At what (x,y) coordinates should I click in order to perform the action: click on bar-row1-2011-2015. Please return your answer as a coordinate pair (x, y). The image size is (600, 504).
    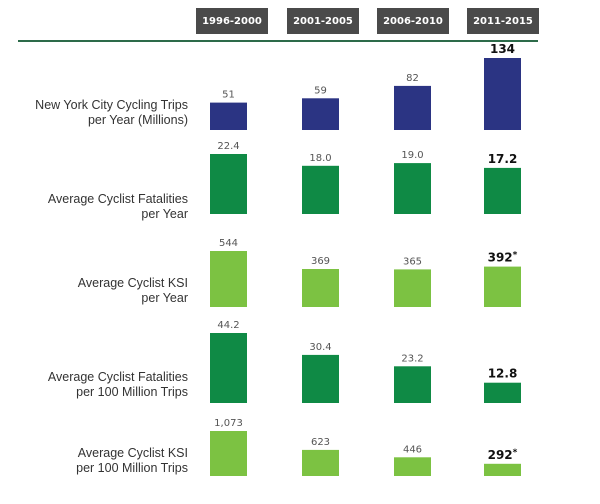
    Looking at the image, I should click on (502, 94).